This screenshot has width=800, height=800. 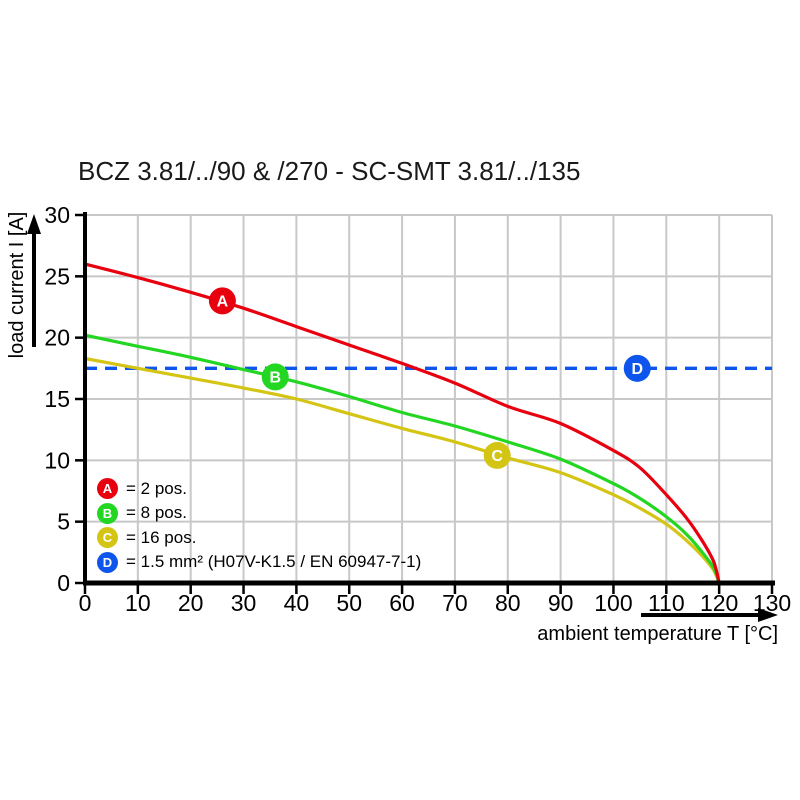 What do you see at coordinates (561, 603) in the screenshot?
I see `x-tick-label-90: 90` at bounding box center [561, 603].